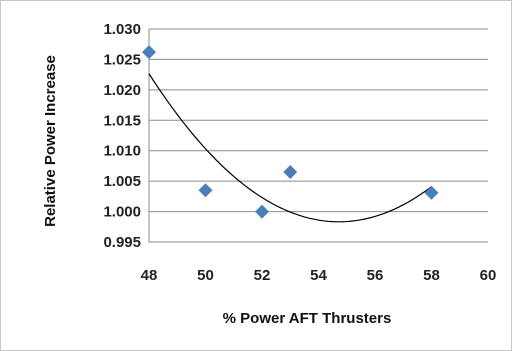 This screenshot has height=351, width=512. What do you see at coordinates (50, 141) in the screenshot?
I see `y-axis-title: Relative Power Increase` at bounding box center [50, 141].